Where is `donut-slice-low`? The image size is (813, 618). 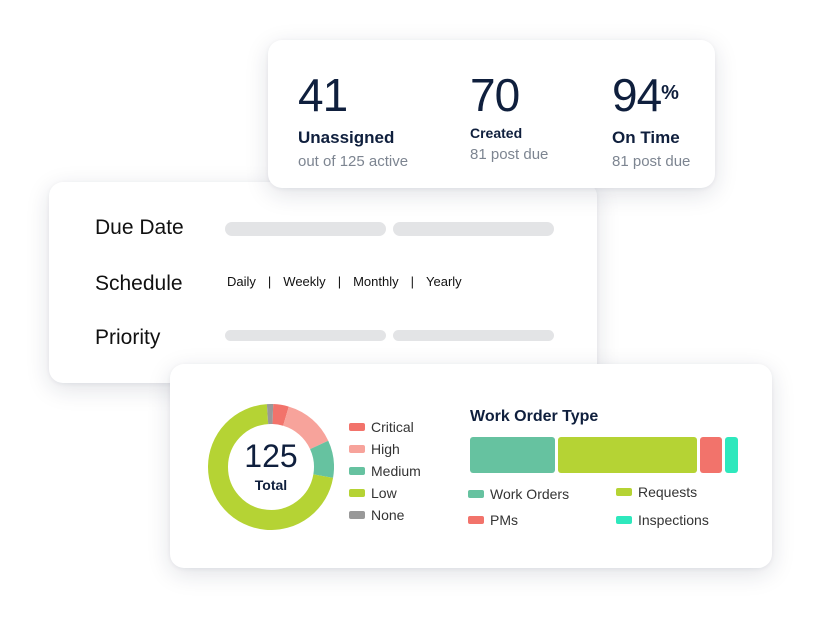 donut-slice-low is located at coordinates (271, 467).